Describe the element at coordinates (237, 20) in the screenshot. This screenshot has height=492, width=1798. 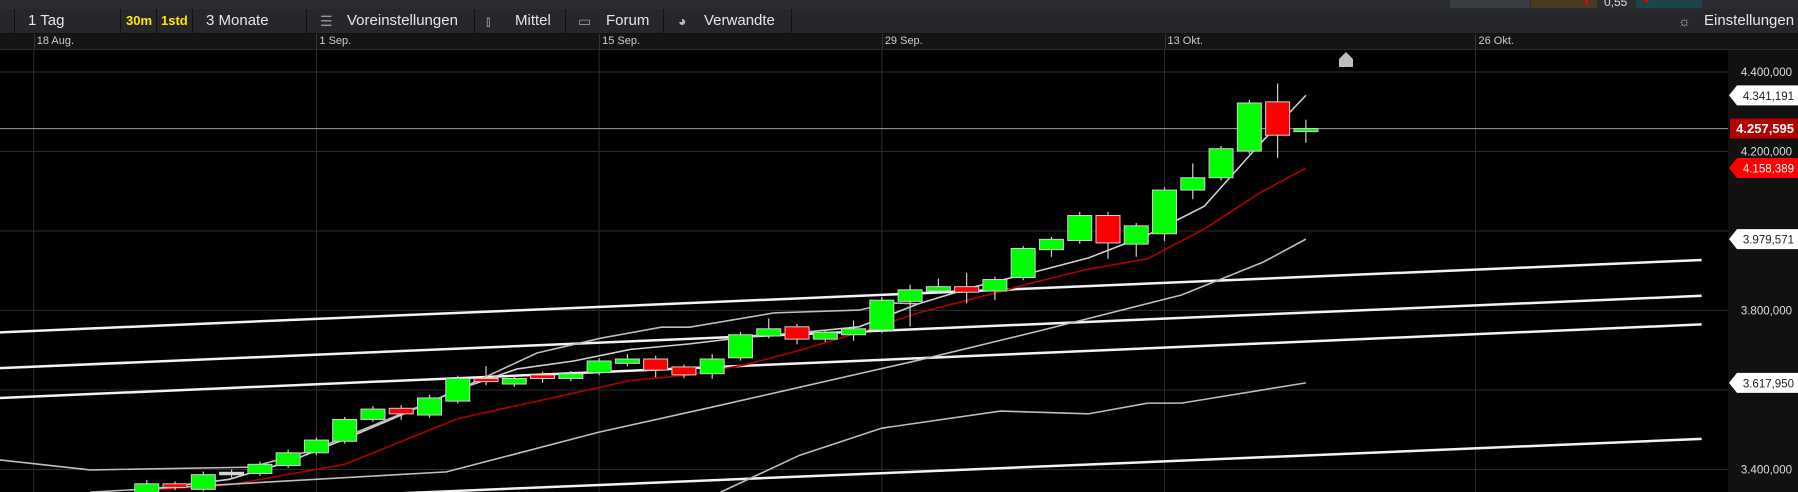
I see `range-button: 3 Monate` at that location.